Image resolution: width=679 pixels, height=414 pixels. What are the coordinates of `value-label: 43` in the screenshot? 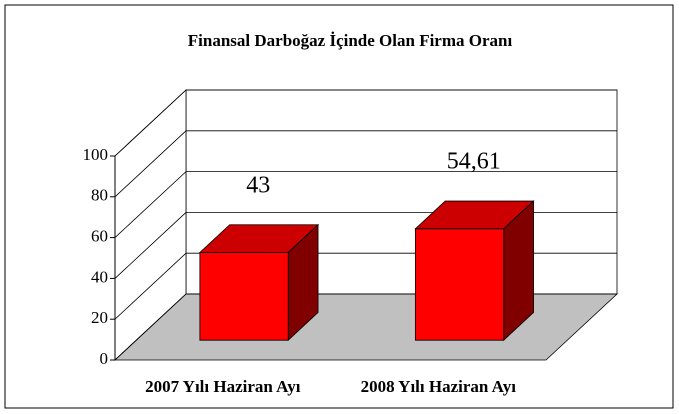 It's located at (258, 185).